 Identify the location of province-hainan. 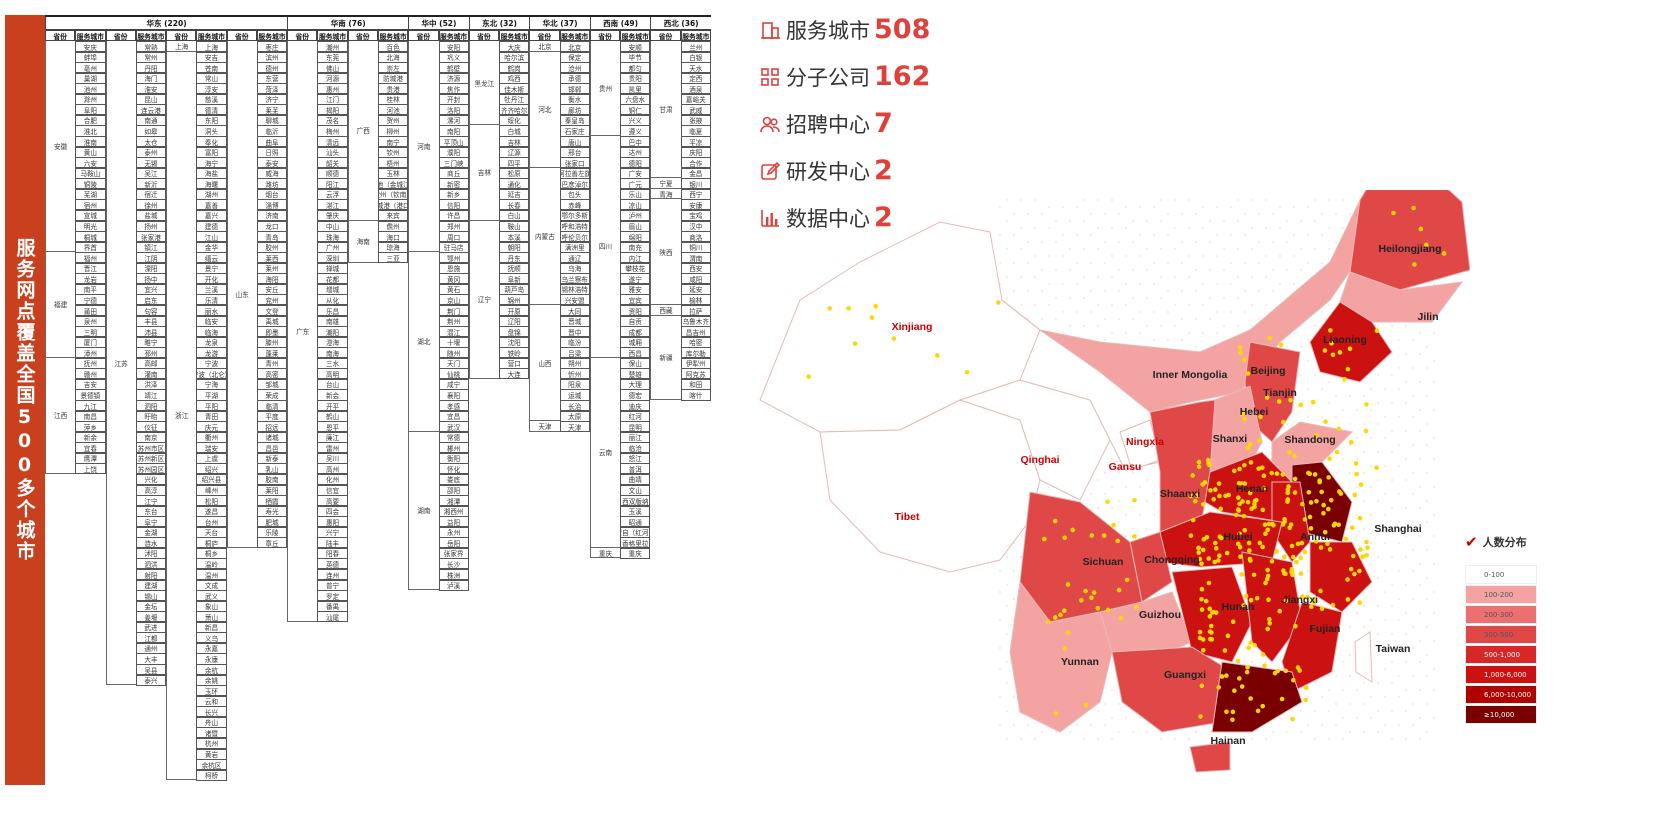
(1210, 757).